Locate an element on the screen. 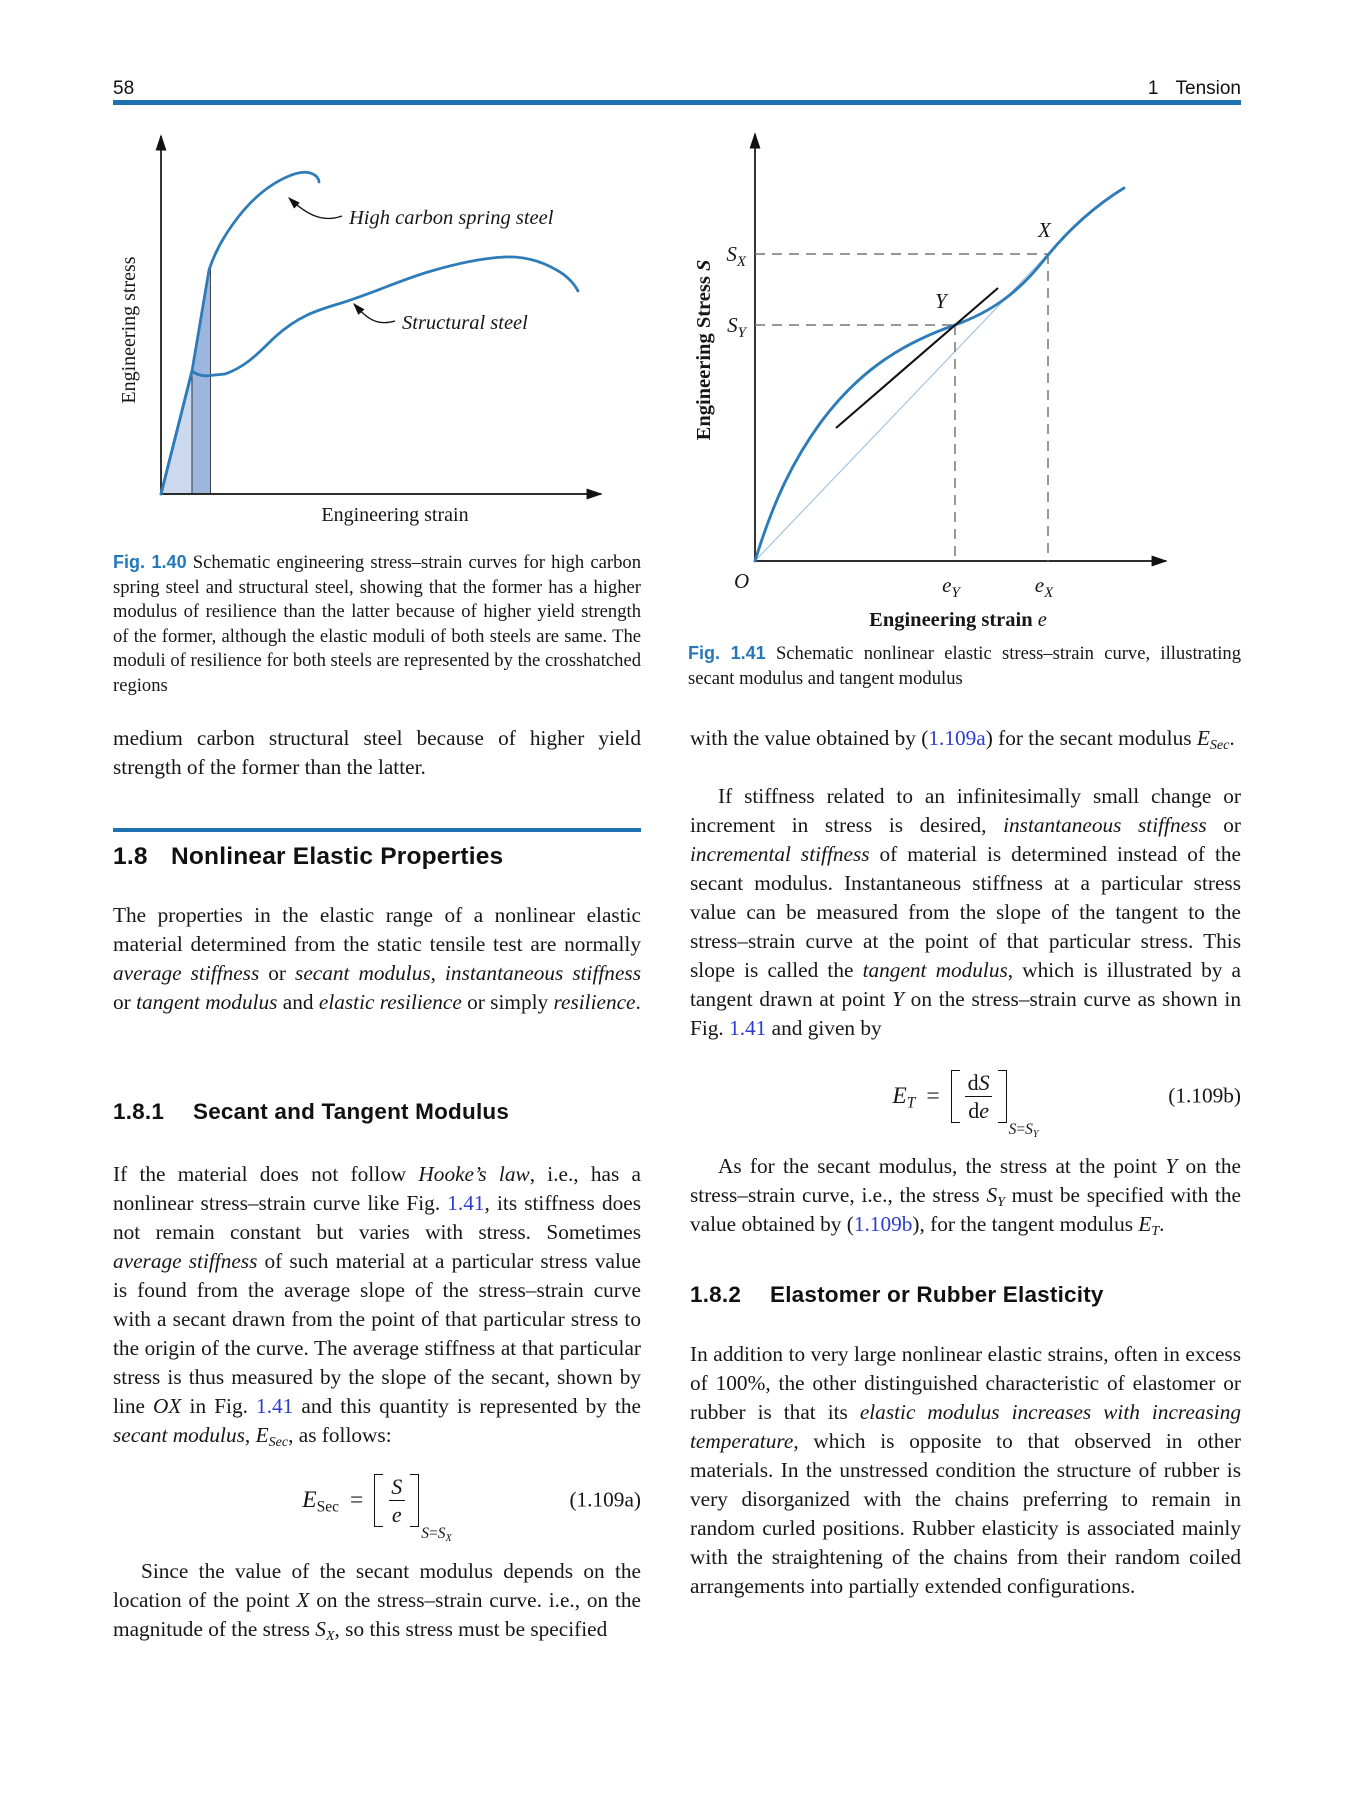 This screenshot has height=1800, width=1355. curve-high-carbon-spring-steel is located at coordinates (240, 333).